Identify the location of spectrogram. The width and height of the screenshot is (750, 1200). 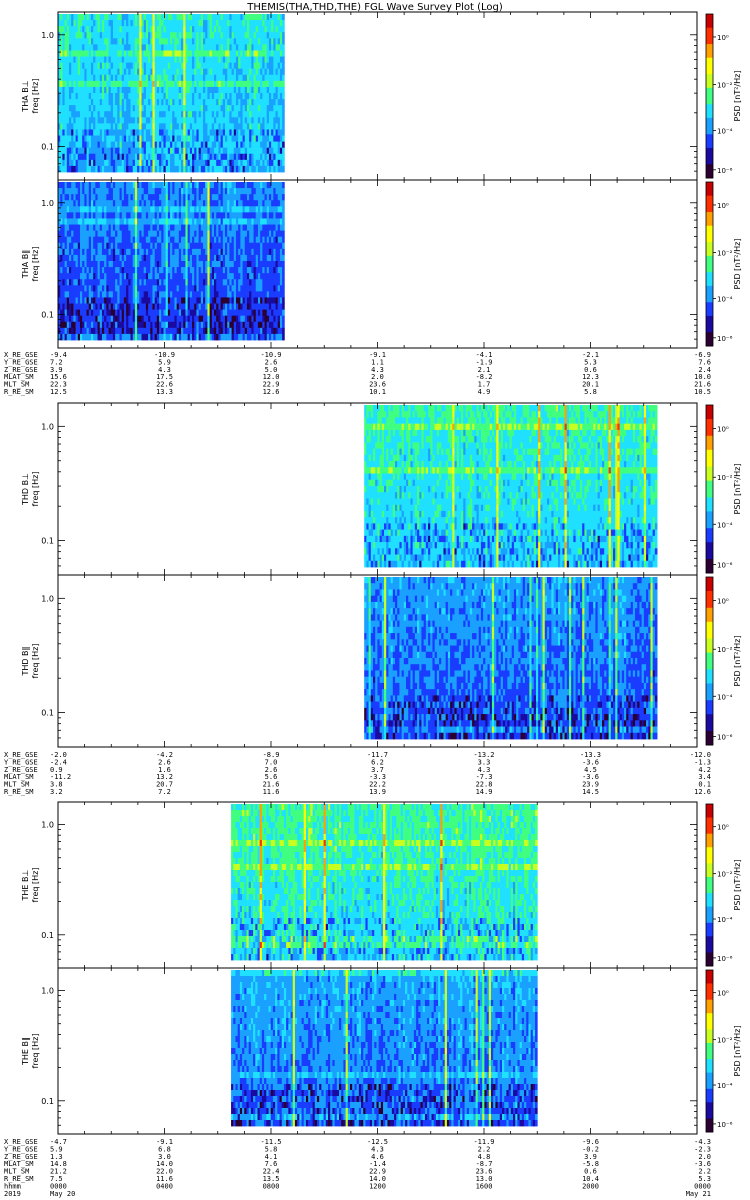
(171, 93).